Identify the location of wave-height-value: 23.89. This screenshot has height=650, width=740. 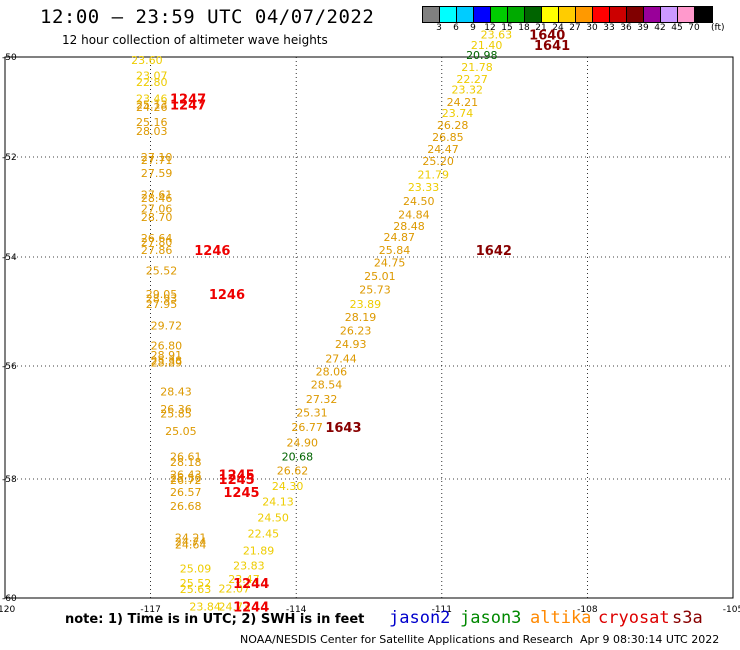
(366, 304).